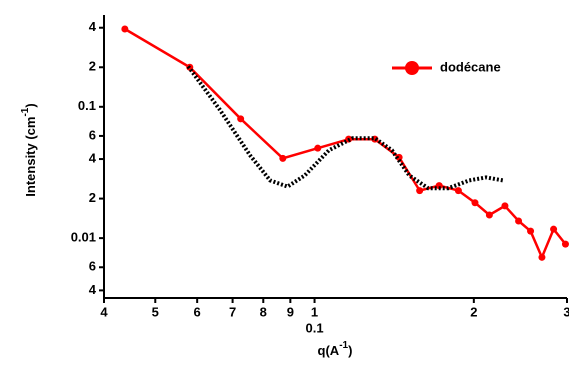 This screenshot has width=569, height=365. I want to click on x-tick-label: 5, so click(155, 311).